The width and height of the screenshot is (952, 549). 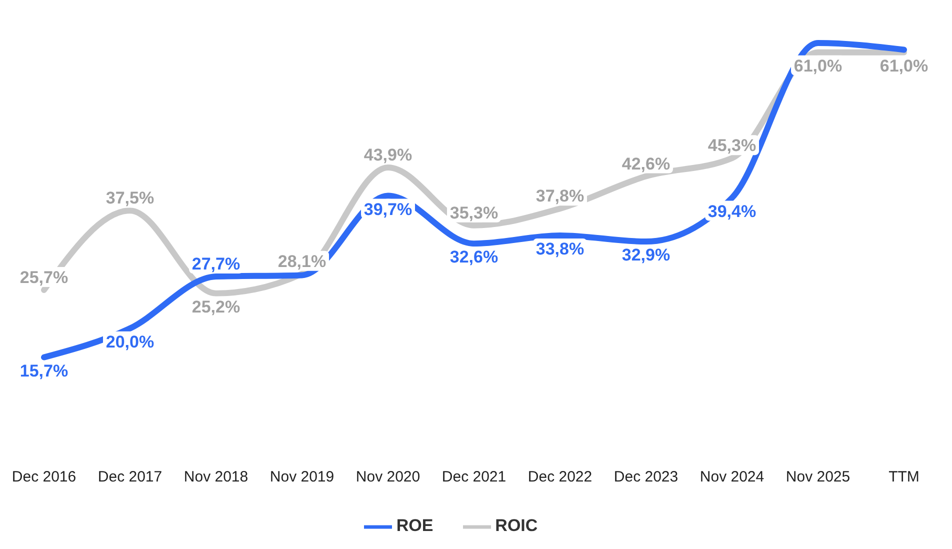 I want to click on x-tick-label: Dec 2022, so click(x=560, y=477).